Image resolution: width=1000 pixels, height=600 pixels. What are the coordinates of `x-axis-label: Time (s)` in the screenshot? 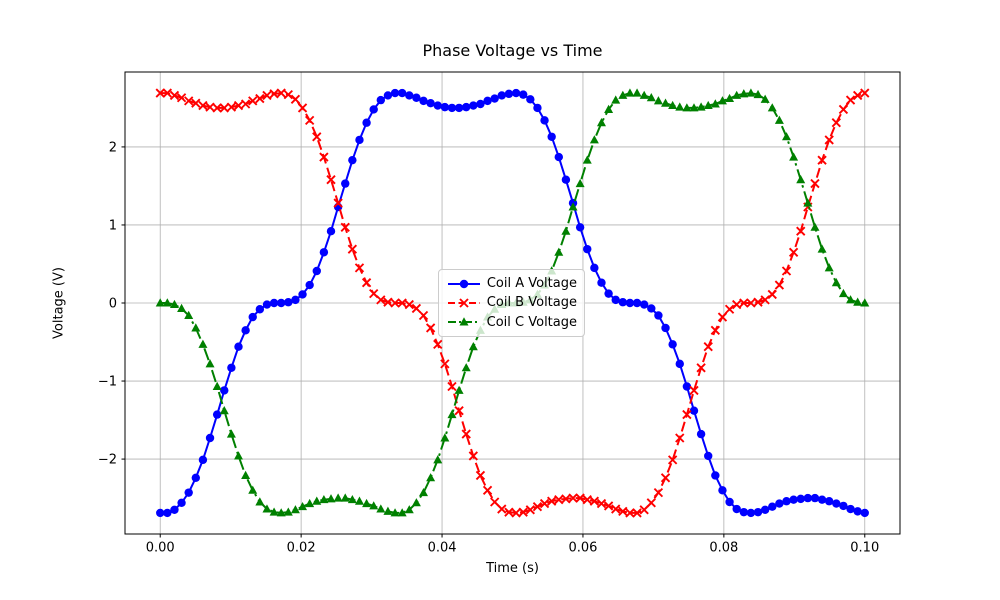 It's located at (512, 568).